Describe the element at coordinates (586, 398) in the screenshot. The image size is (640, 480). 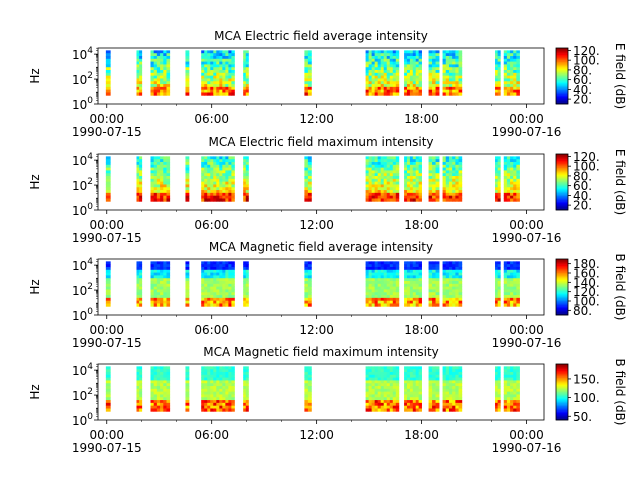
I see `colorbar-tick-label: 100.` at that location.